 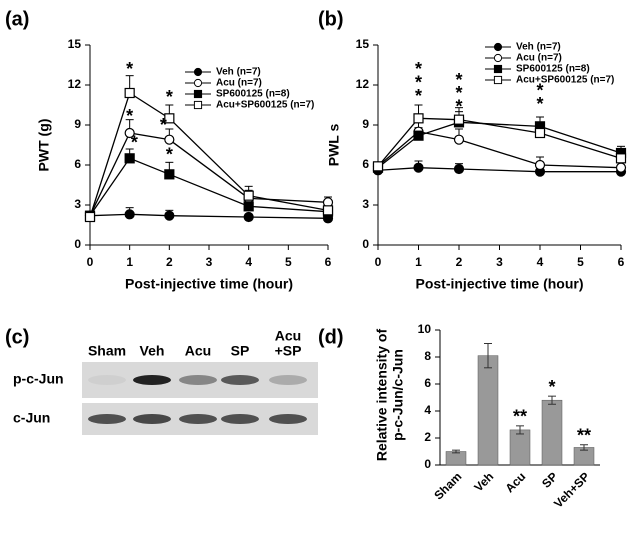 I want to click on x-tick-label: 2, so click(x=459, y=262).